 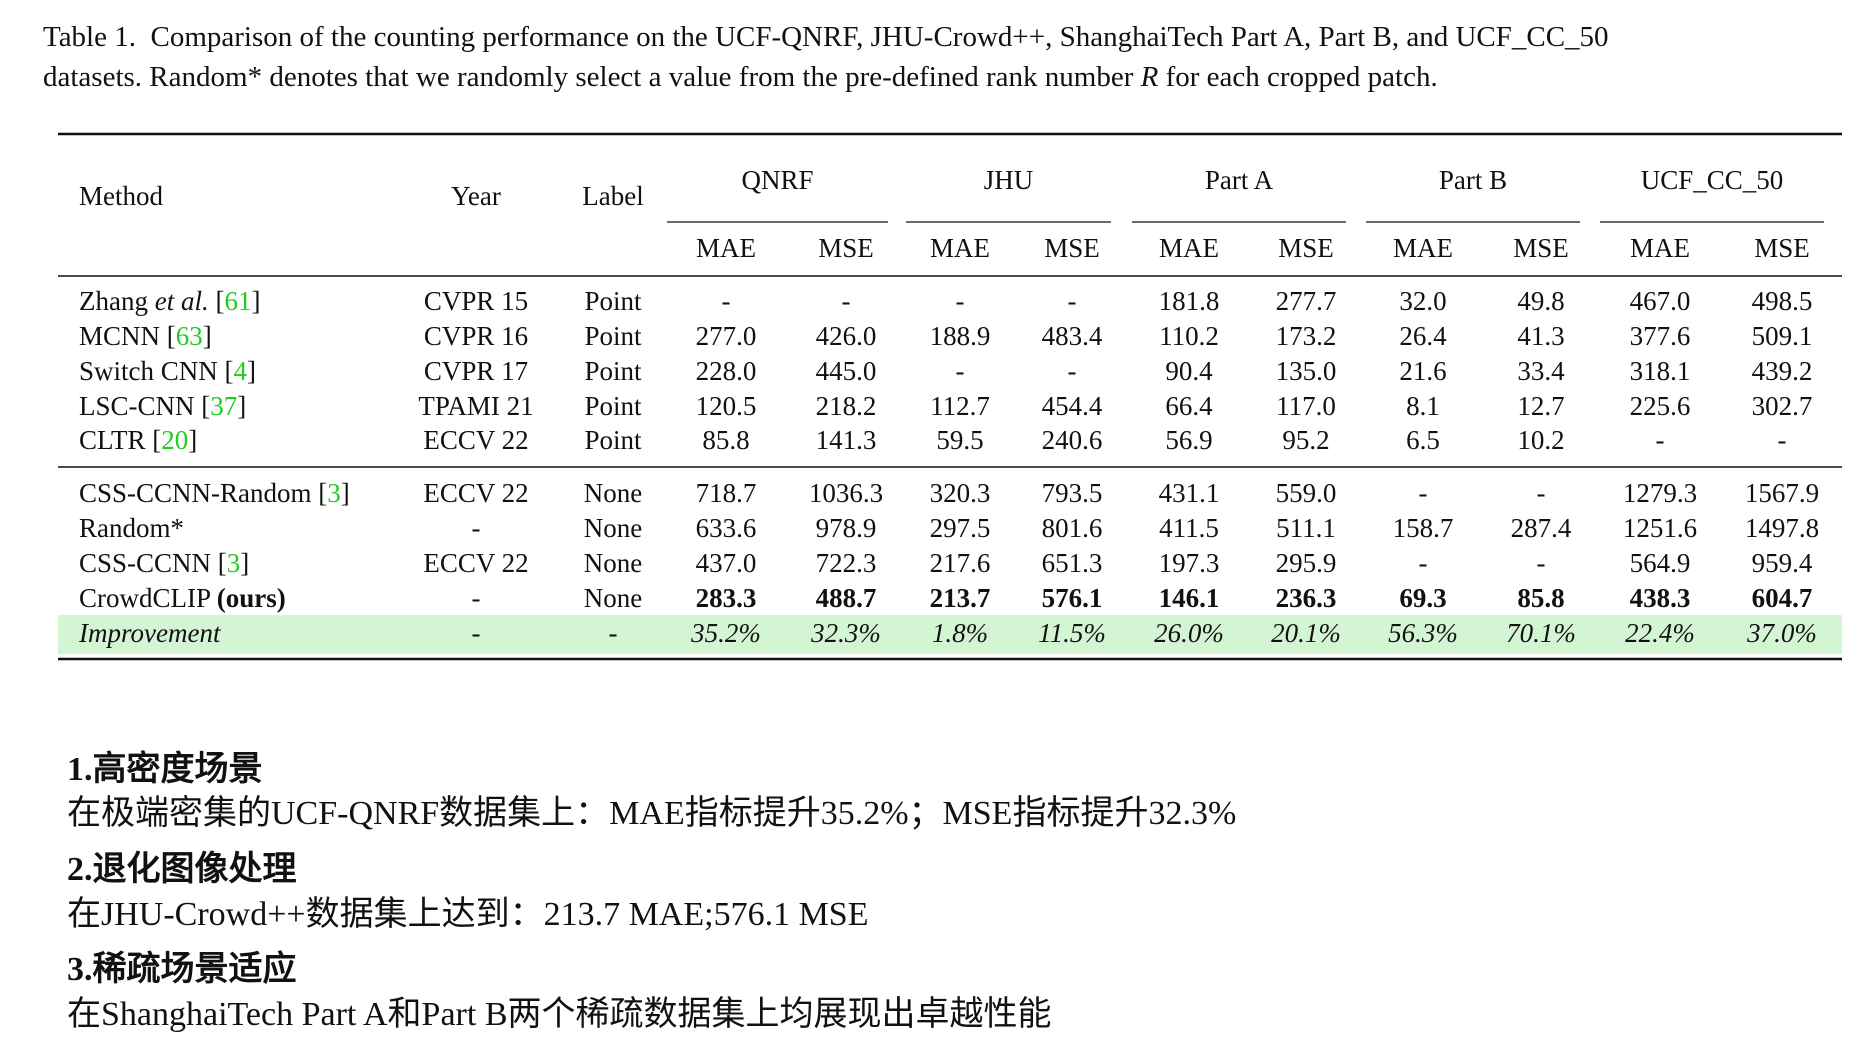 I want to click on value-cell: 26.0%, so click(x=1189, y=633).